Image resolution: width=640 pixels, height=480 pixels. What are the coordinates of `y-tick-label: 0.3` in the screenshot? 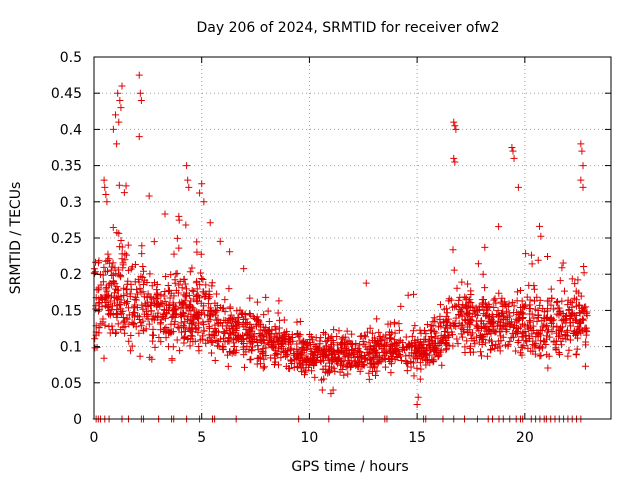 It's located at (71, 203).